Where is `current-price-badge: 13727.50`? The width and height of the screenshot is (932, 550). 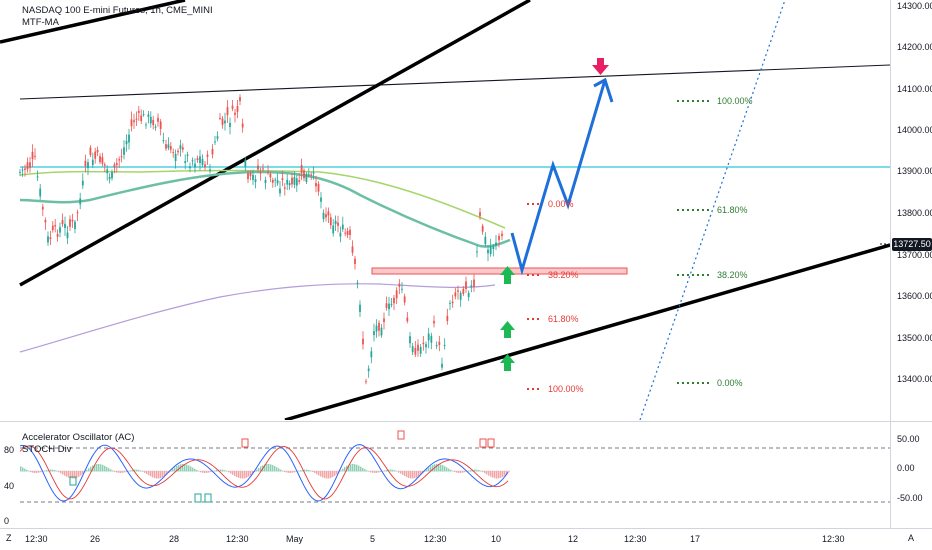
current-price-badge: 13727.50 is located at coordinates (912, 244).